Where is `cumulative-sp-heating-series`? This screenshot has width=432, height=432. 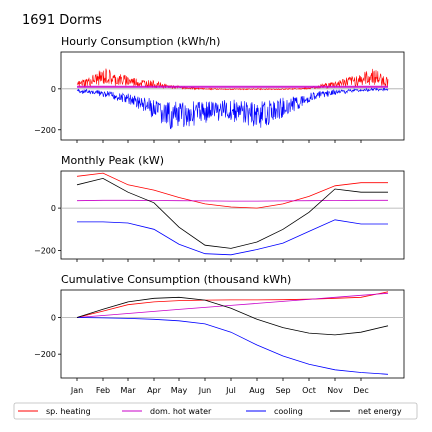
cumulative-sp-heating-series is located at coordinates (232, 304).